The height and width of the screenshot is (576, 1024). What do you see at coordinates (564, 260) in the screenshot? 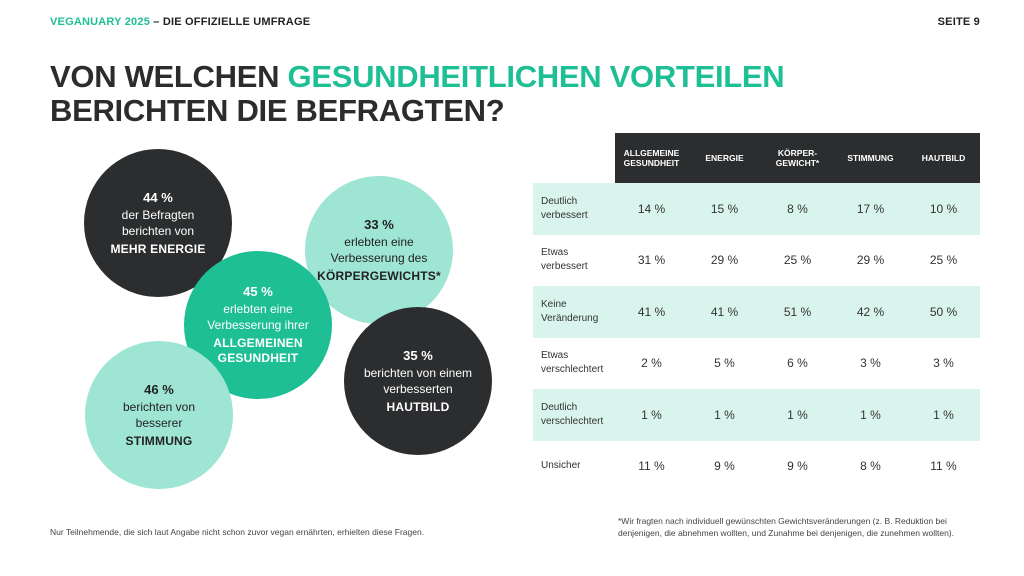
I see `row-label: Etwas verbessert` at bounding box center [564, 260].